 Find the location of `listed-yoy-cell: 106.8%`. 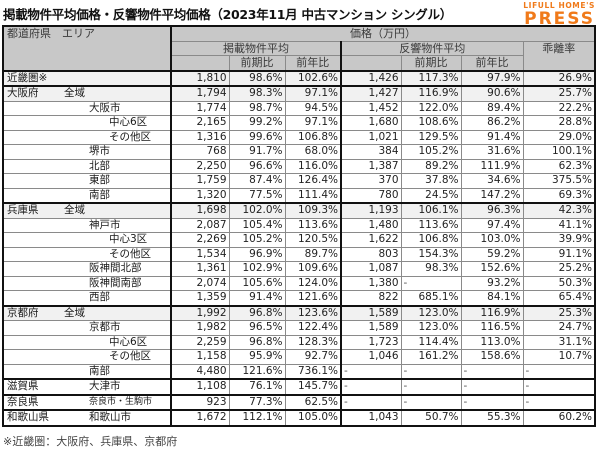

listed-yoy-cell: 106.8% is located at coordinates (313, 137).